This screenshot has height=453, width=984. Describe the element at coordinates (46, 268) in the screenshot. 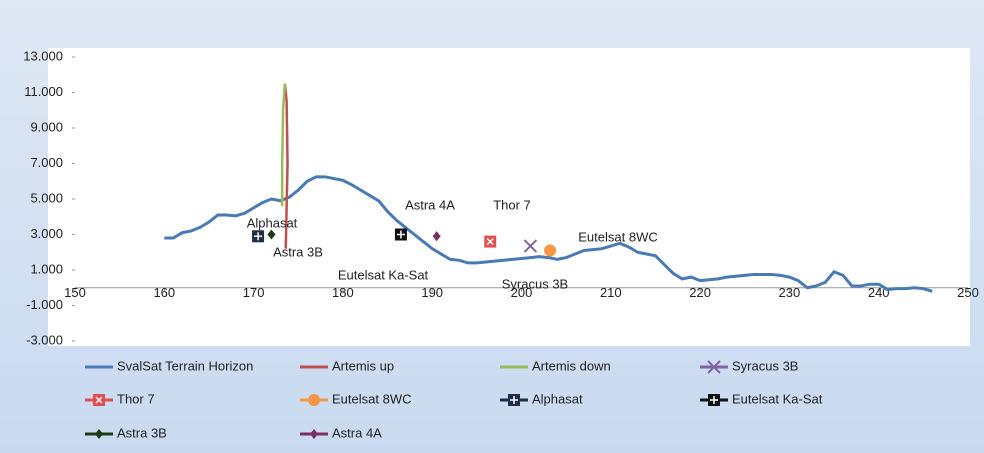

I see `y-tick-label: 1.000` at that location.